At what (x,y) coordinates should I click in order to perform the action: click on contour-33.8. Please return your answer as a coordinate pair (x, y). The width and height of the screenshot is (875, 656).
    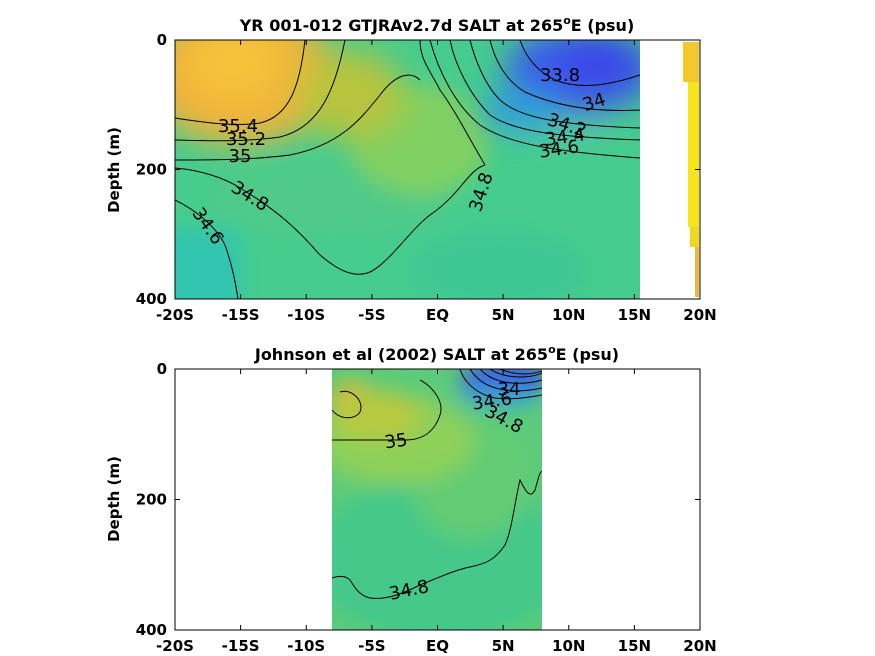
    Looking at the image, I should click on (579, 63).